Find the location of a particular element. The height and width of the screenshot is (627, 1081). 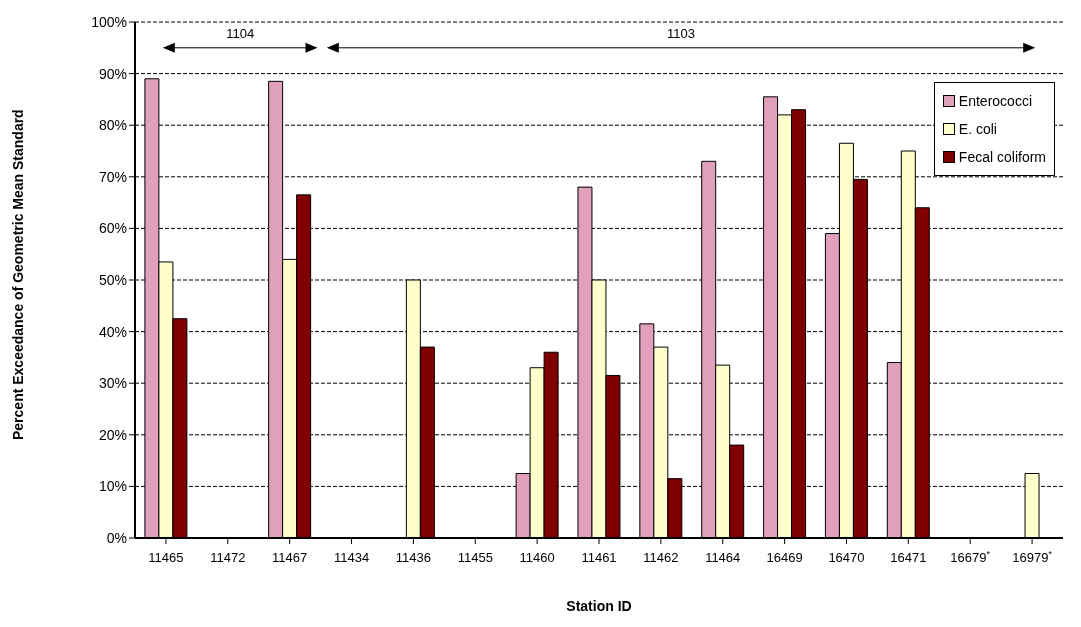

legend-label: Fecal coliform is located at coordinates (1002, 157).